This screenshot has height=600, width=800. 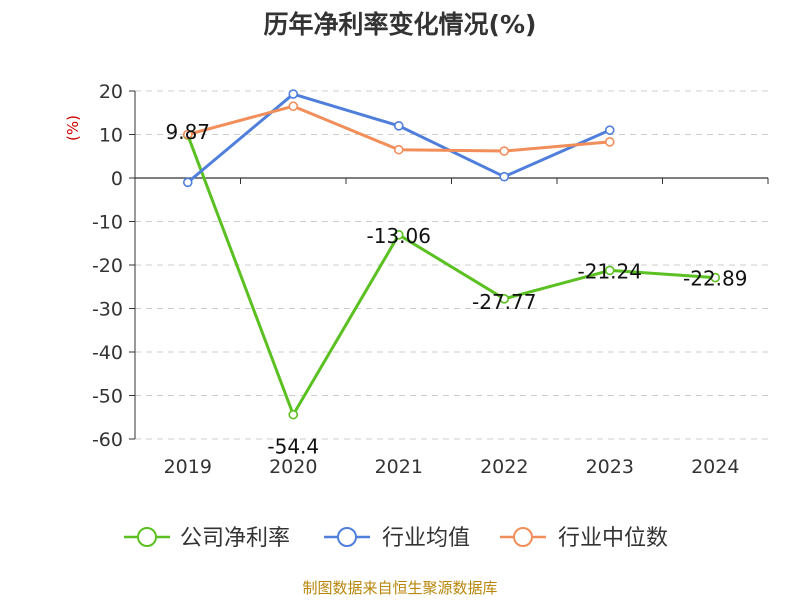 What do you see at coordinates (610, 467) in the screenshot?
I see `x-tick-label: 2023` at bounding box center [610, 467].